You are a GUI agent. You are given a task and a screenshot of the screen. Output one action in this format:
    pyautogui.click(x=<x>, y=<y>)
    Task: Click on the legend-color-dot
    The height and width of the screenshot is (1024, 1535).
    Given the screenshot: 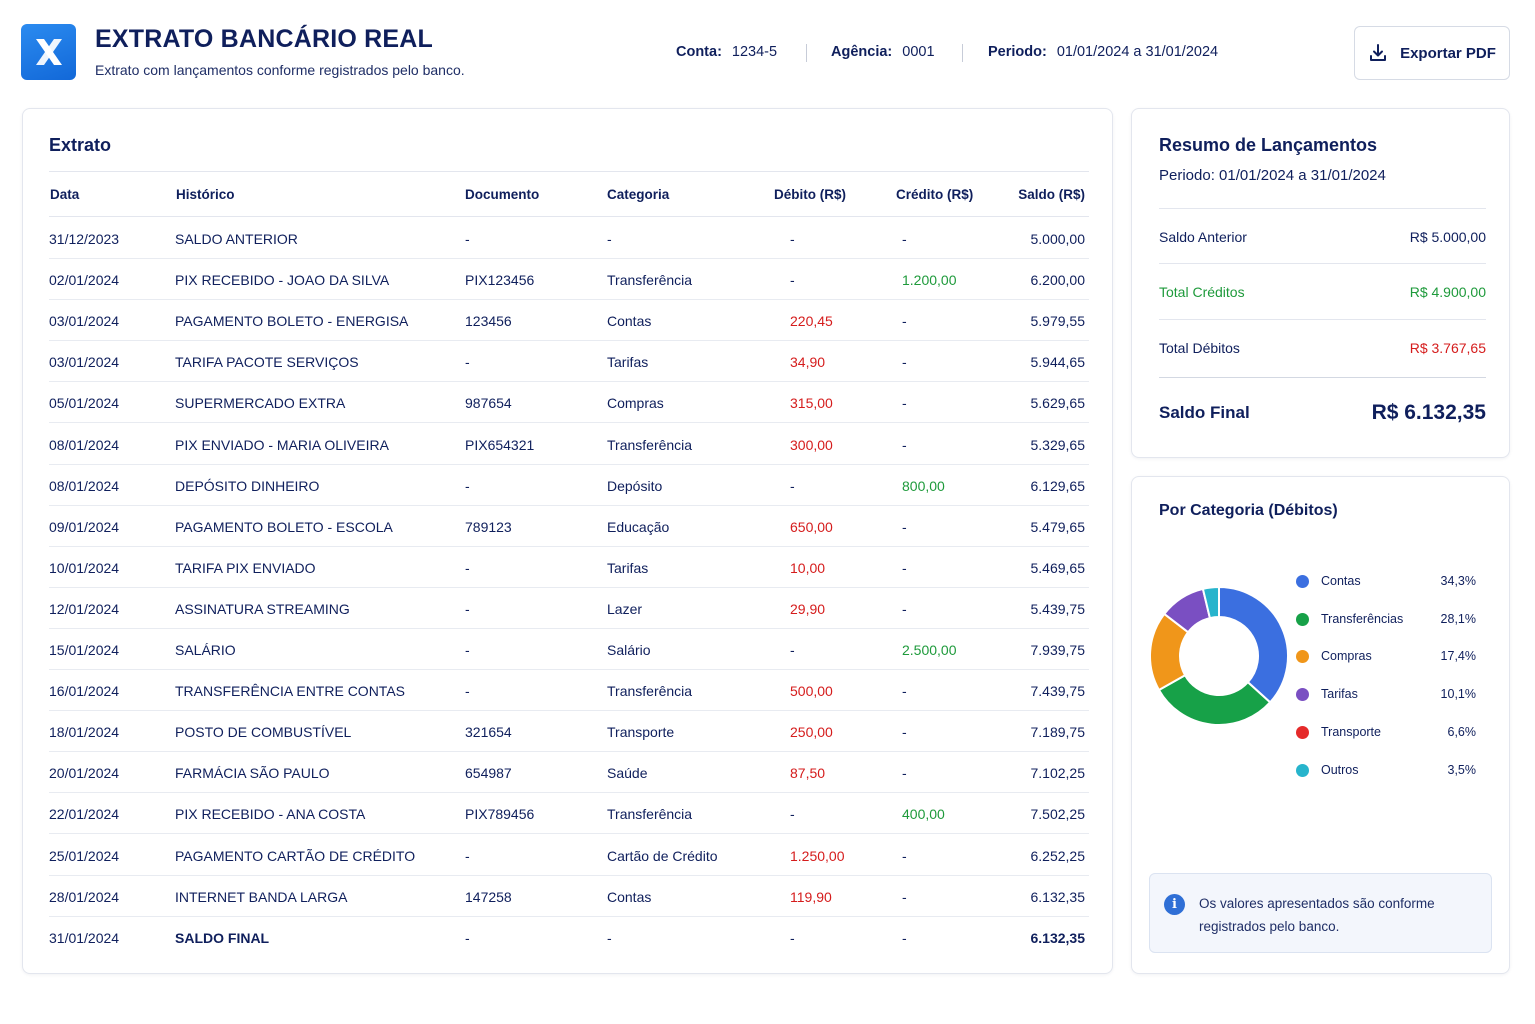 What is the action you would take?
    pyautogui.click(x=1302, y=695)
    